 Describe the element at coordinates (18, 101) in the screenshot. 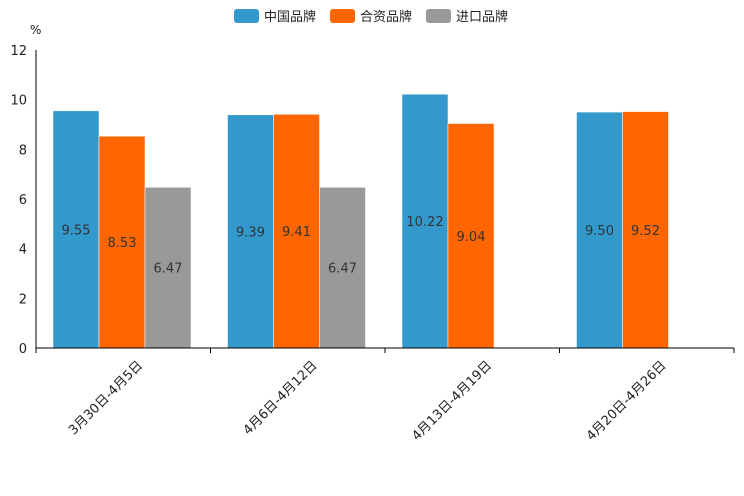

I see `y-tick-label: 10` at that location.